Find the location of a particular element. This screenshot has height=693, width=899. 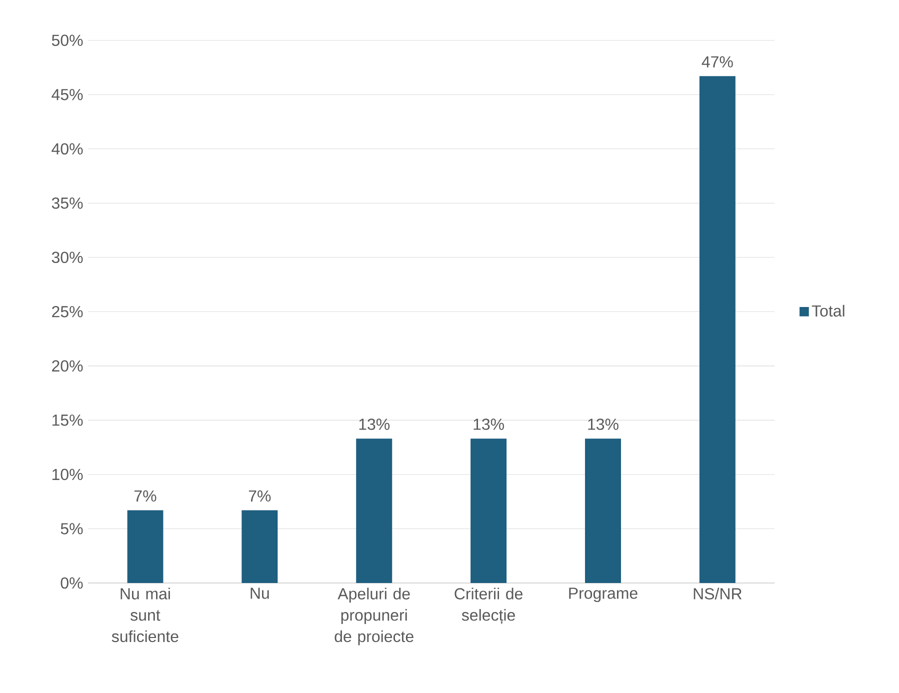

y-tick-label: 50% is located at coordinates (67, 40).